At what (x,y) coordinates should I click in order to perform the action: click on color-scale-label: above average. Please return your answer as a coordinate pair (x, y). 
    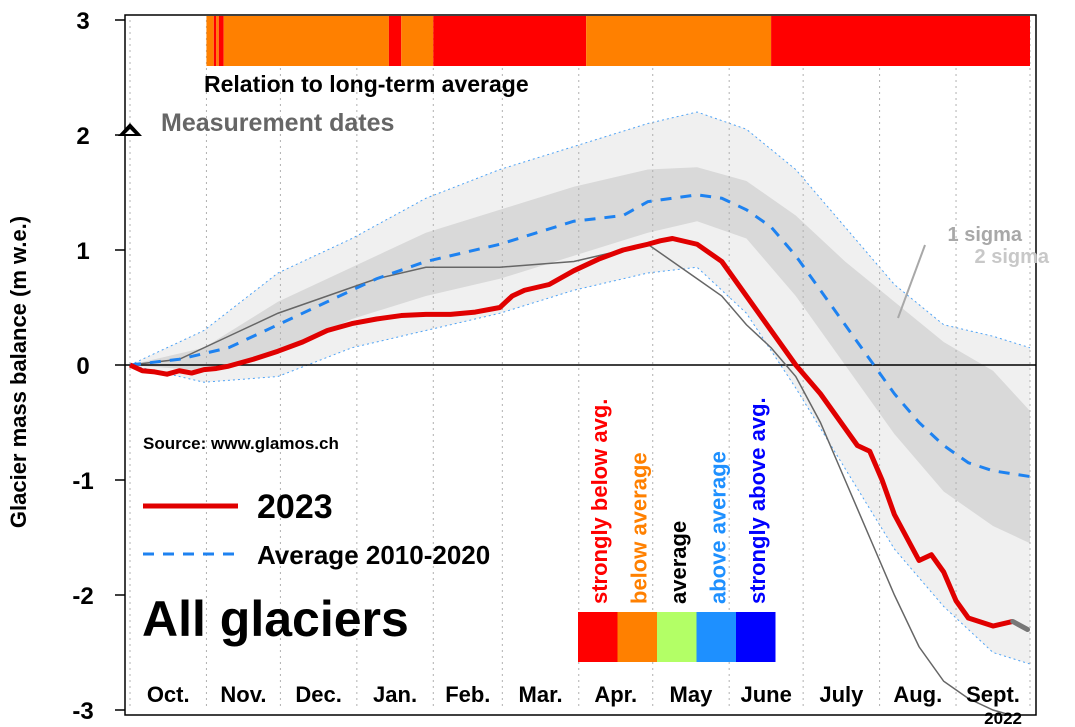
    Looking at the image, I should click on (717, 527).